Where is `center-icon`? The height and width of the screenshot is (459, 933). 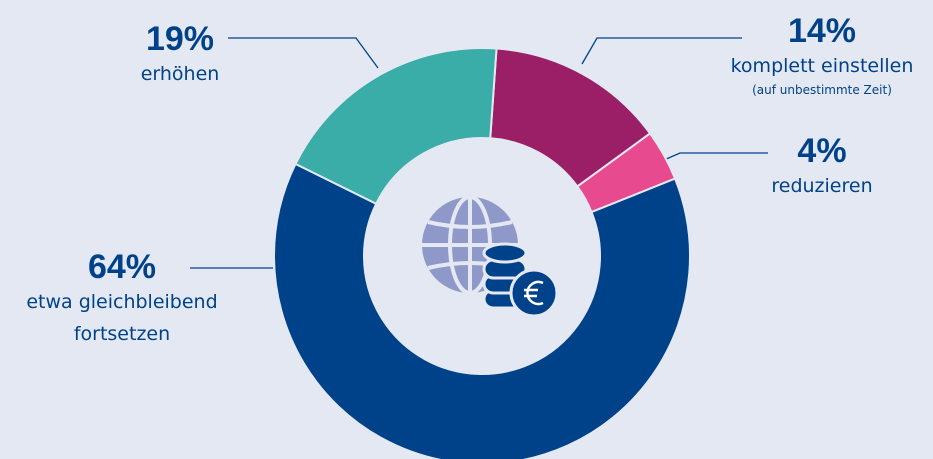 center-icon is located at coordinates (490, 256).